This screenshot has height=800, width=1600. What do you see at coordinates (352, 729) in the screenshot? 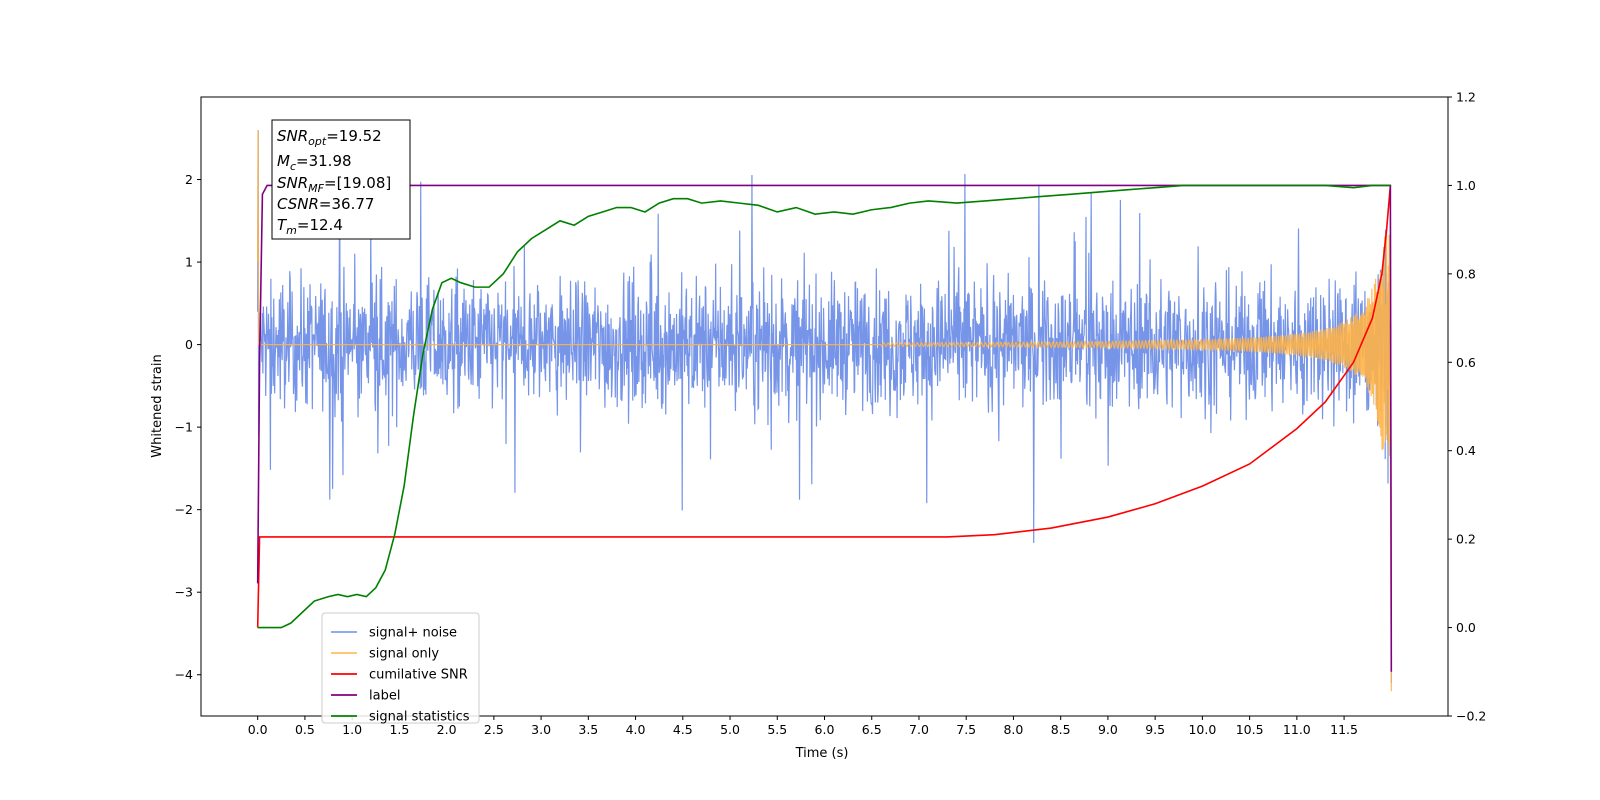
I see `x-tick-label: 1.0` at bounding box center [352, 729].